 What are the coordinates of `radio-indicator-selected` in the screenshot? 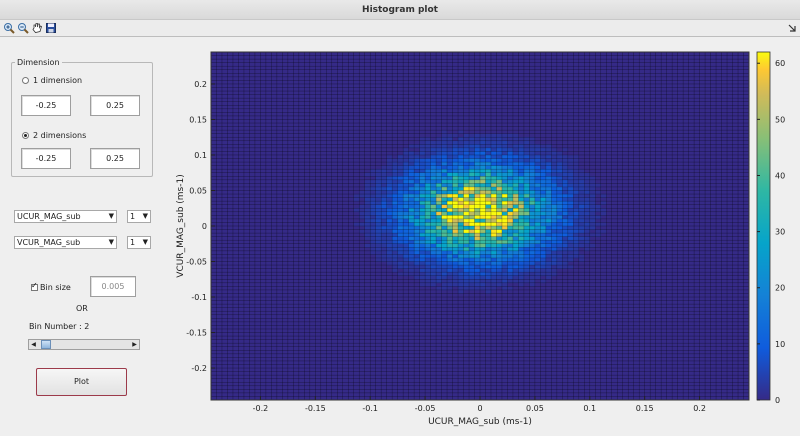 It's located at (25, 135).